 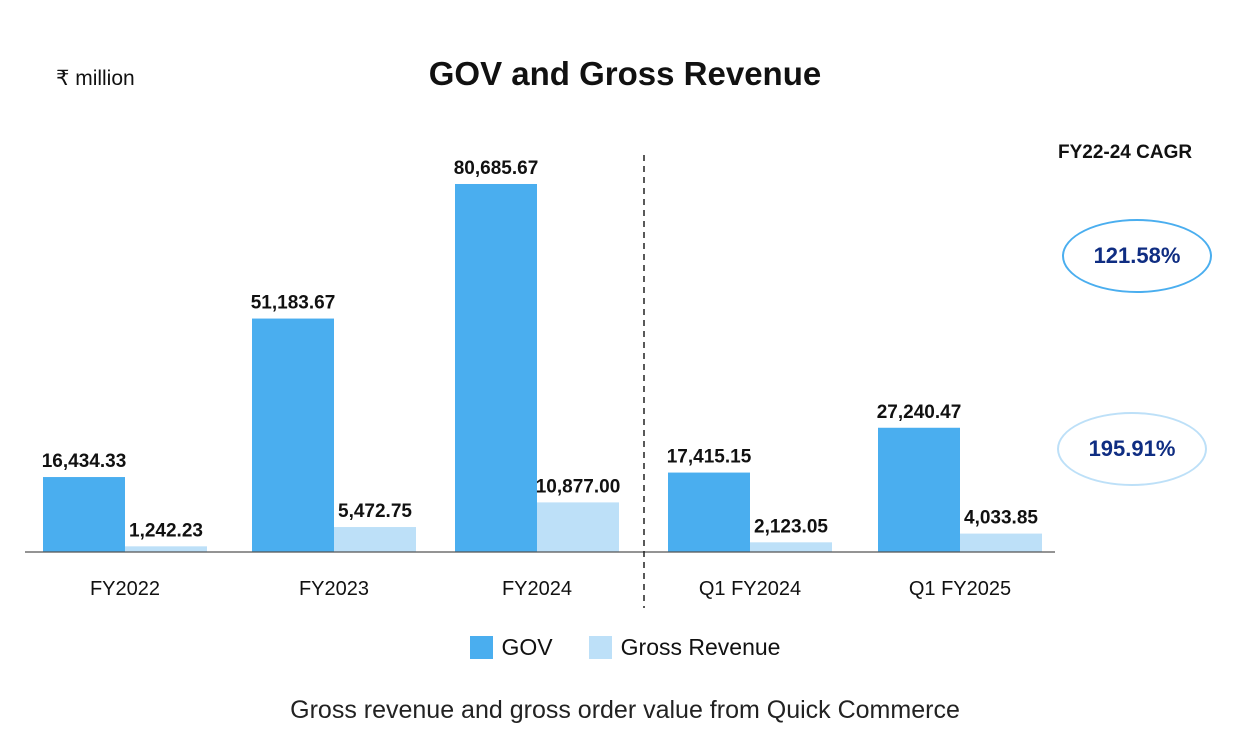 I want to click on data-label-gov-fy2023: 51,183.67, so click(x=293, y=303).